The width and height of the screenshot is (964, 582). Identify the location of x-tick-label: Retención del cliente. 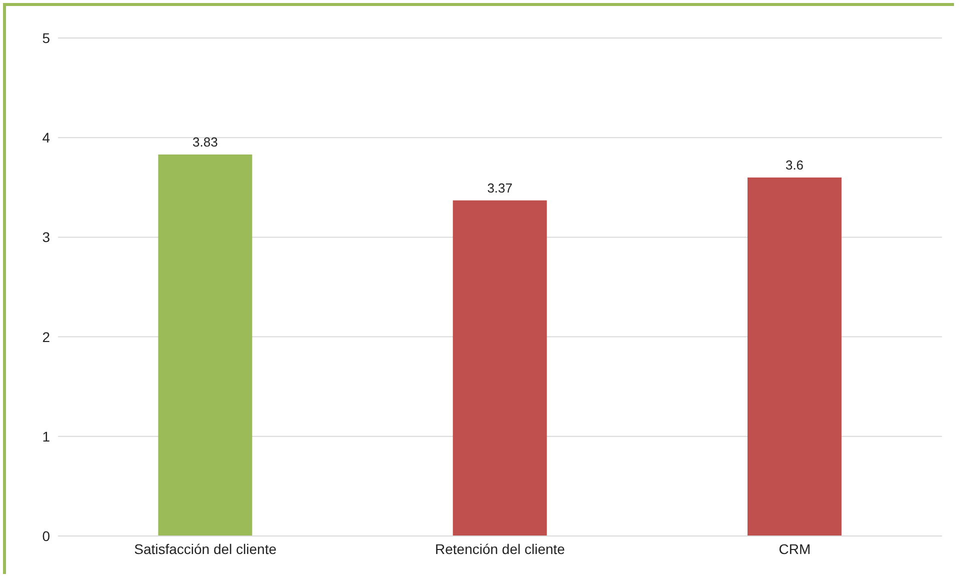
(500, 548).